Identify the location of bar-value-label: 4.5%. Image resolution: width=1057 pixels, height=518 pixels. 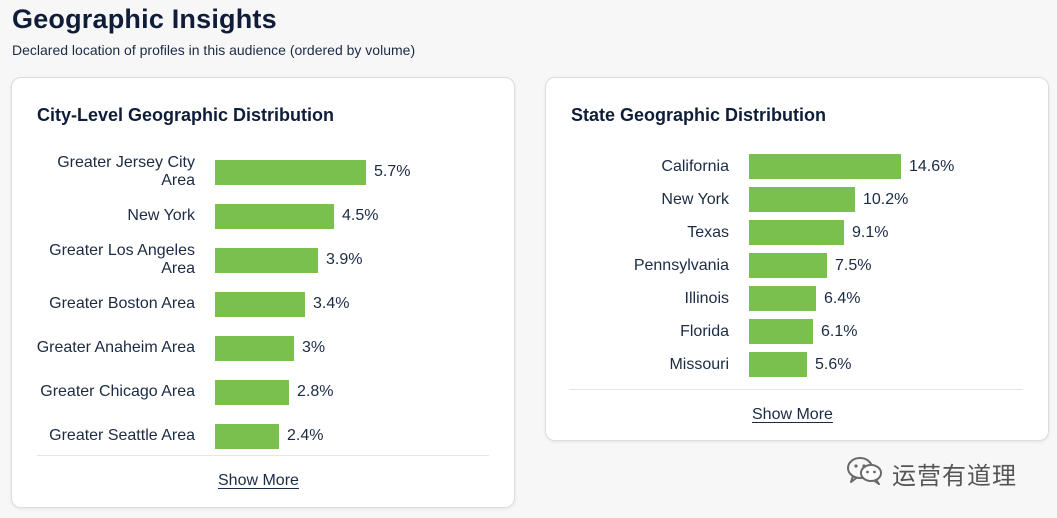
(360, 215).